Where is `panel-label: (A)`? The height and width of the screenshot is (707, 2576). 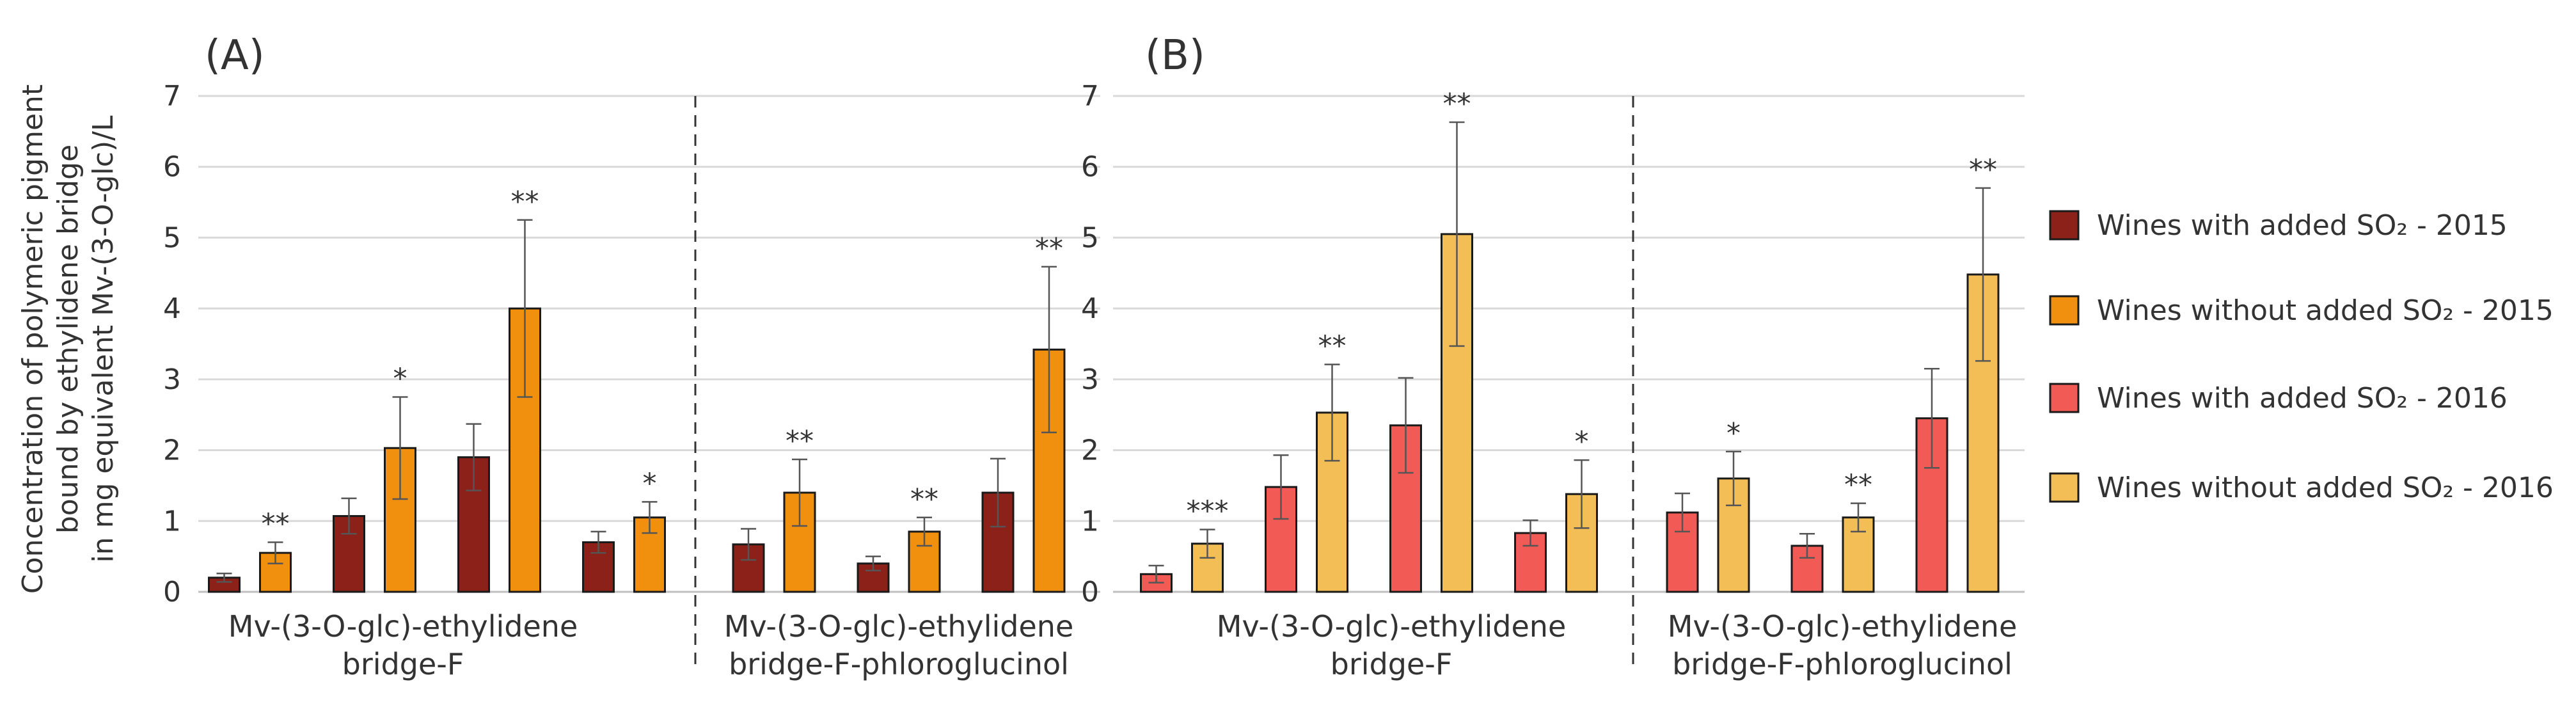 panel-label: (A) is located at coordinates (235, 55).